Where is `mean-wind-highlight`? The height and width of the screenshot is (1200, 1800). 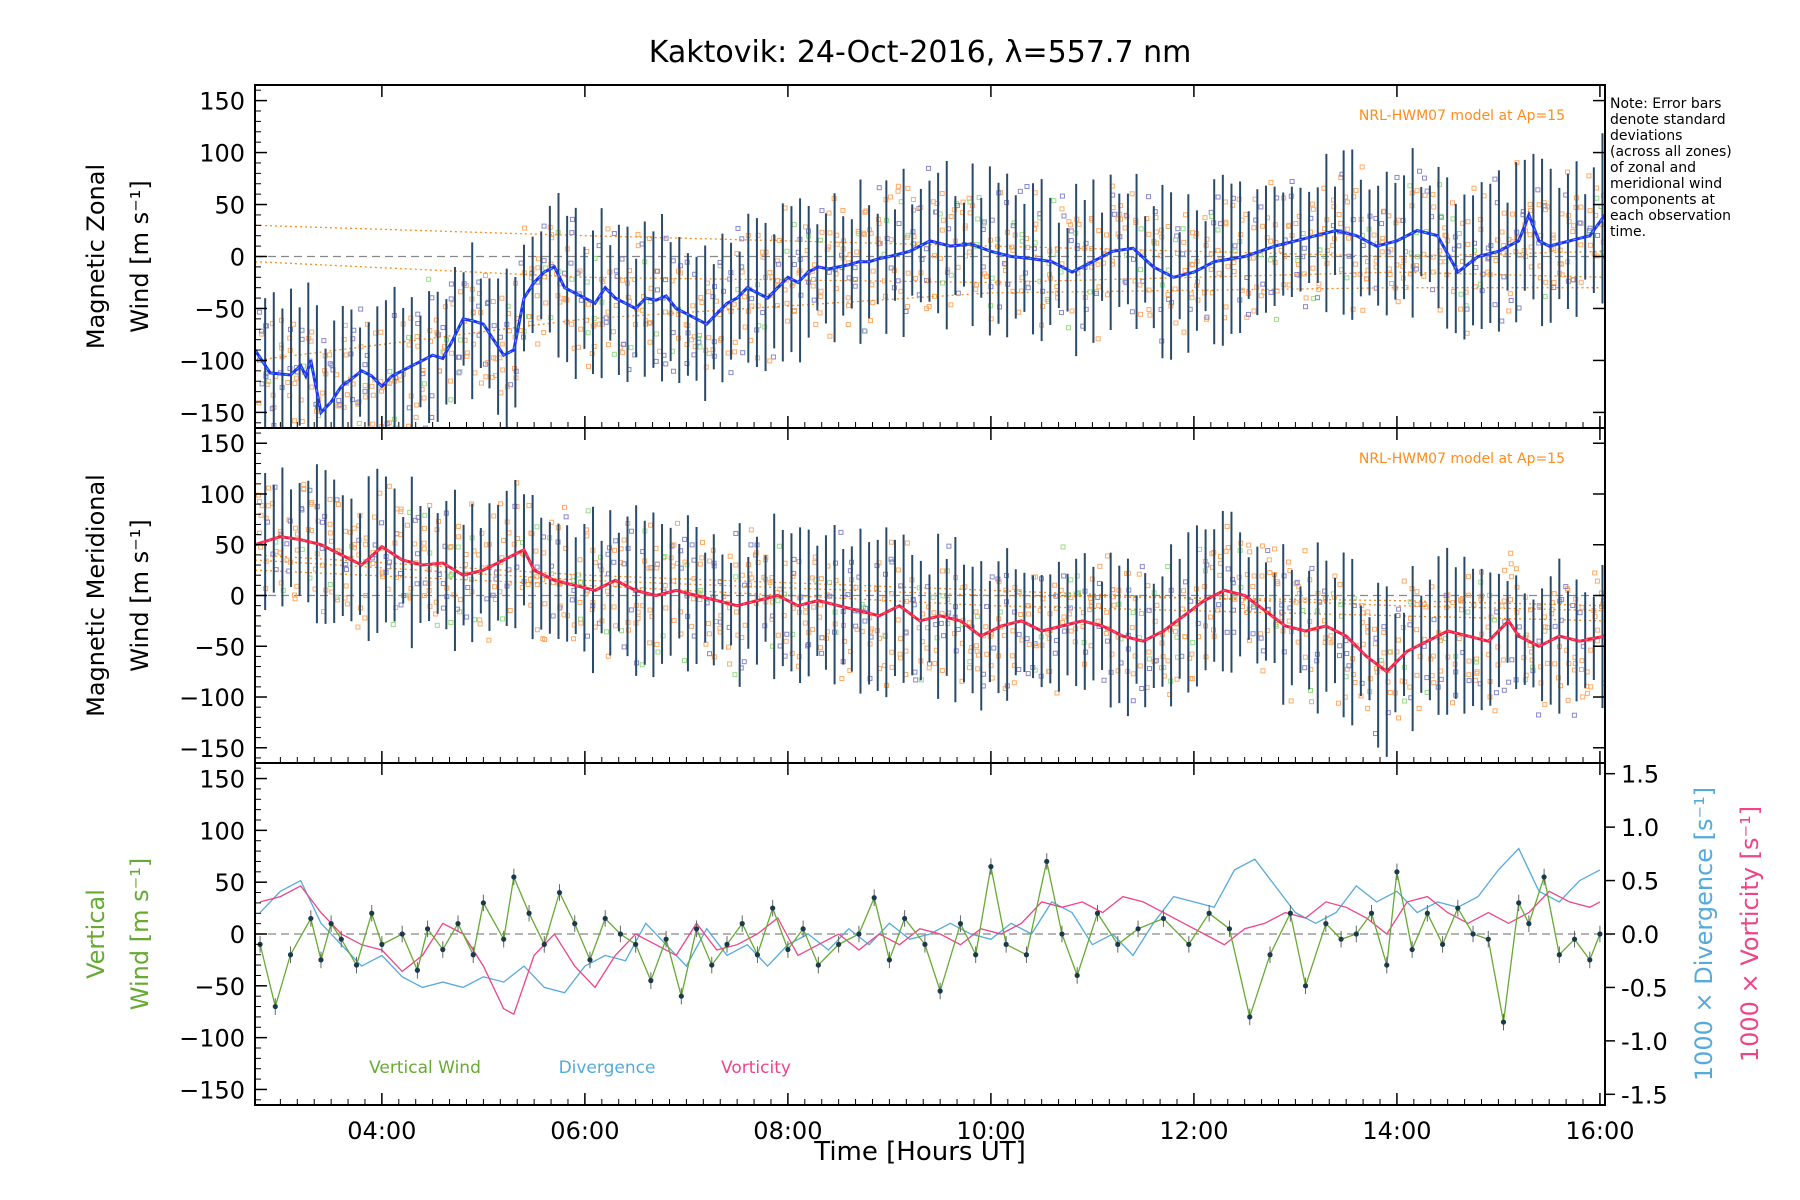
mean-wind-highlight is located at coordinates (930, 313).